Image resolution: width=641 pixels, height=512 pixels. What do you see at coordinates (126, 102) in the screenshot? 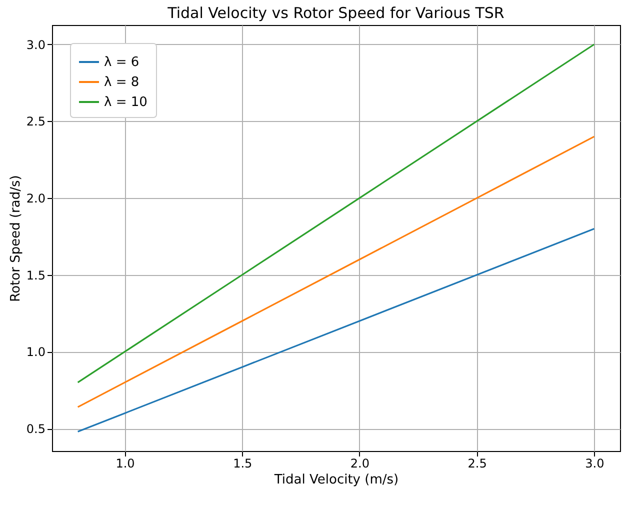
I see `legend-label: λ = 10` at bounding box center [126, 102].